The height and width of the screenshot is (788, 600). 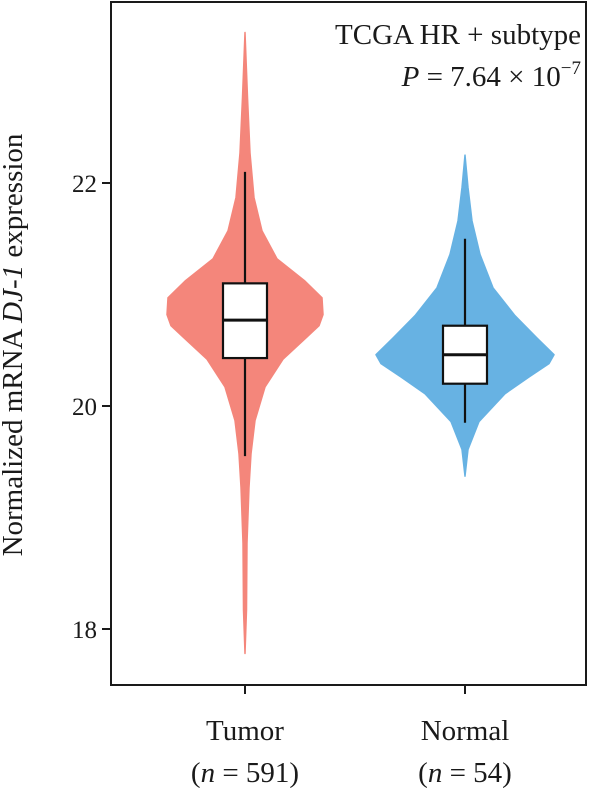 What do you see at coordinates (423, 772) in the screenshot?
I see `sample-size-open-normal: (` at bounding box center [423, 772].